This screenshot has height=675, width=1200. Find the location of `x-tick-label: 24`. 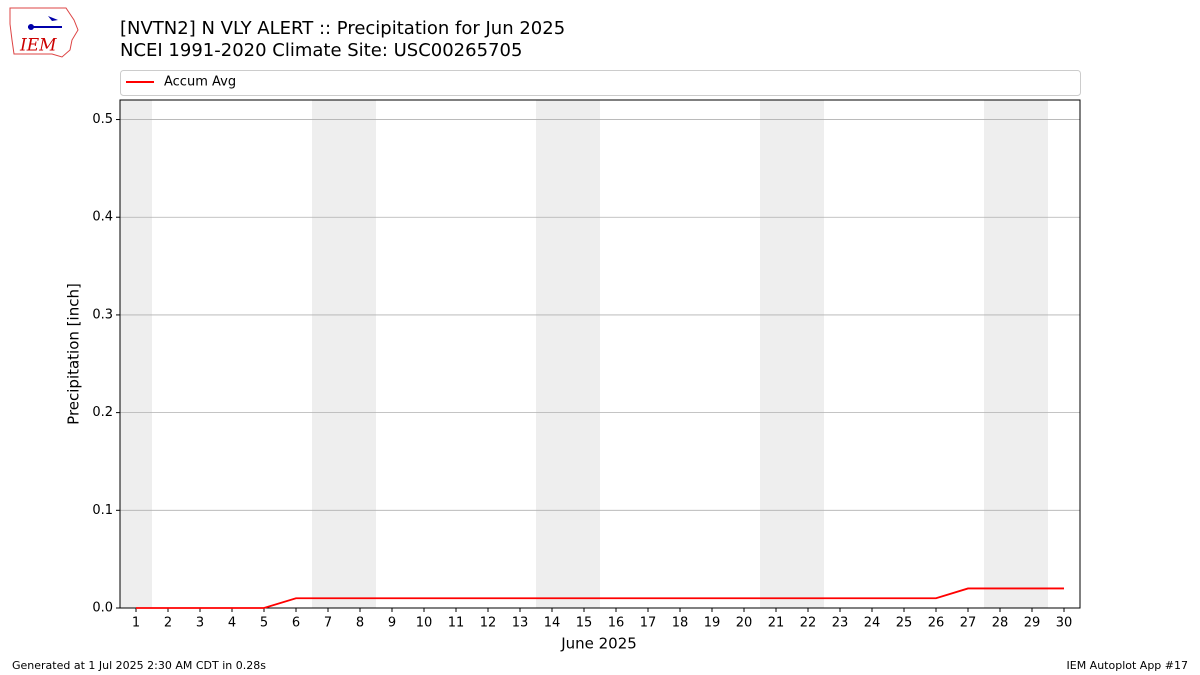

x-tick-label: 24 is located at coordinates (872, 623).